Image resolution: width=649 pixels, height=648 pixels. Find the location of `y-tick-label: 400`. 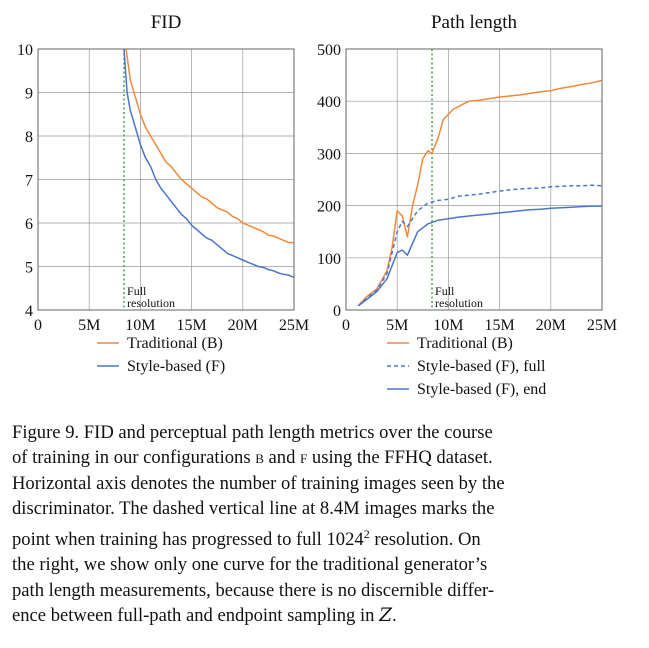

y-tick-label: 400 is located at coordinates (329, 102).